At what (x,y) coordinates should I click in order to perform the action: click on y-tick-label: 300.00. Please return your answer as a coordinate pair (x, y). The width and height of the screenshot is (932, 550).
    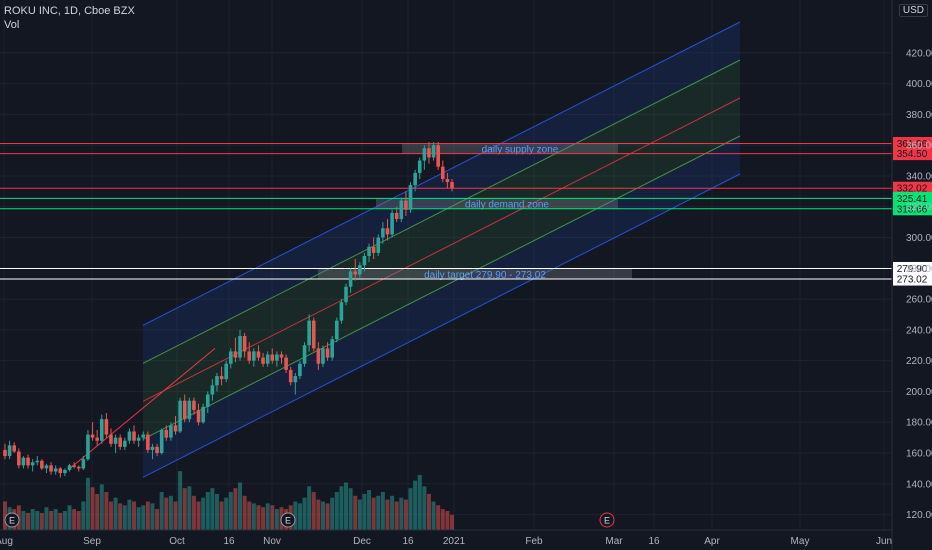
    Looking at the image, I should click on (919, 238).